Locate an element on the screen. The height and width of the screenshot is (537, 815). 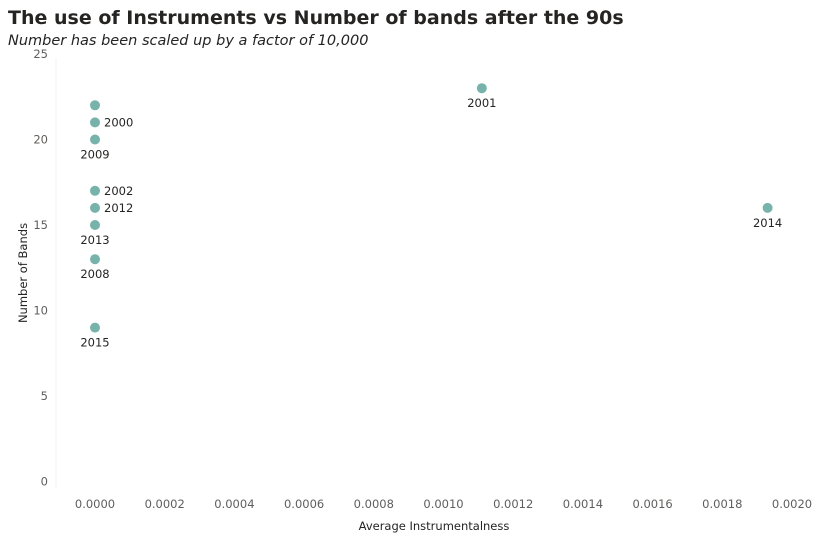
data-label: 2009 is located at coordinates (94, 155).